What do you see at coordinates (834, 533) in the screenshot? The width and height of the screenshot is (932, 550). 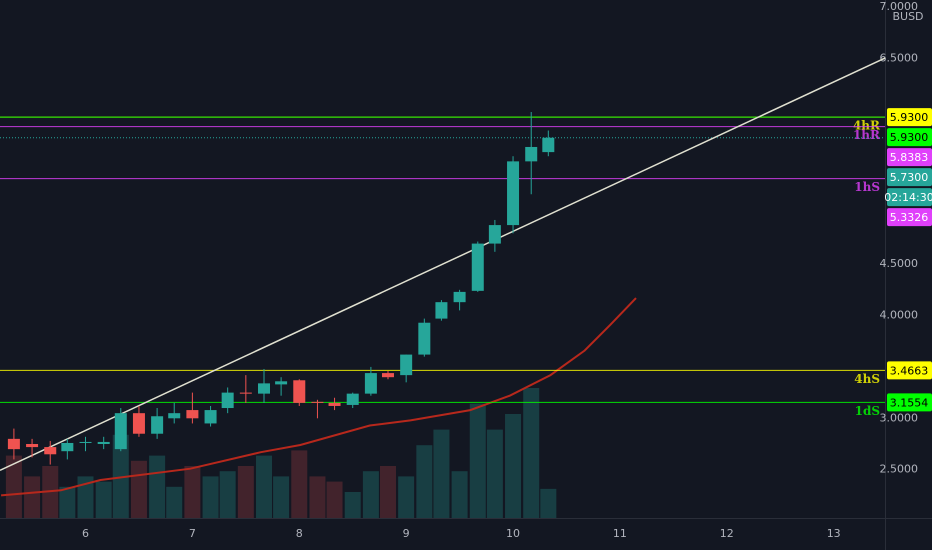 I see `x-tick-label: 13` at bounding box center [834, 533].